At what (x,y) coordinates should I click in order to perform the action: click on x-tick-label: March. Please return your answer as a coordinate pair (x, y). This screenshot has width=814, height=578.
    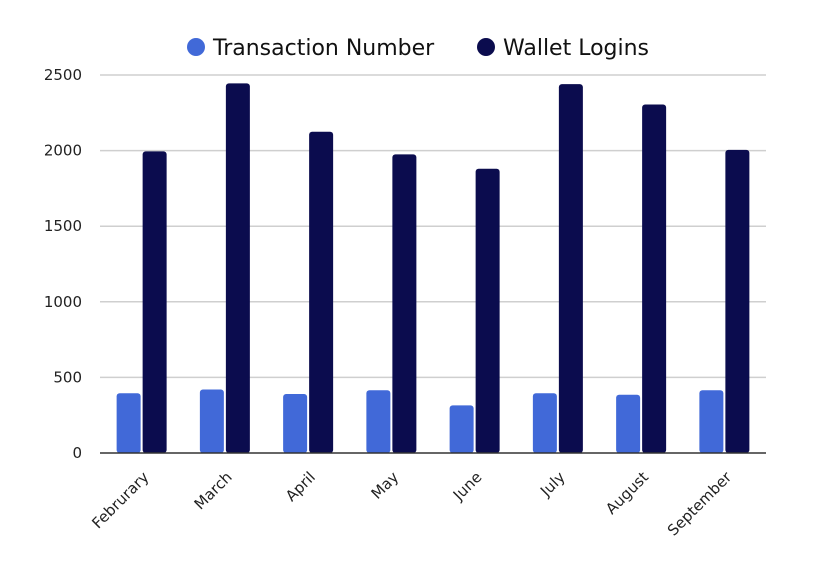
    Looking at the image, I should click on (213, 490).